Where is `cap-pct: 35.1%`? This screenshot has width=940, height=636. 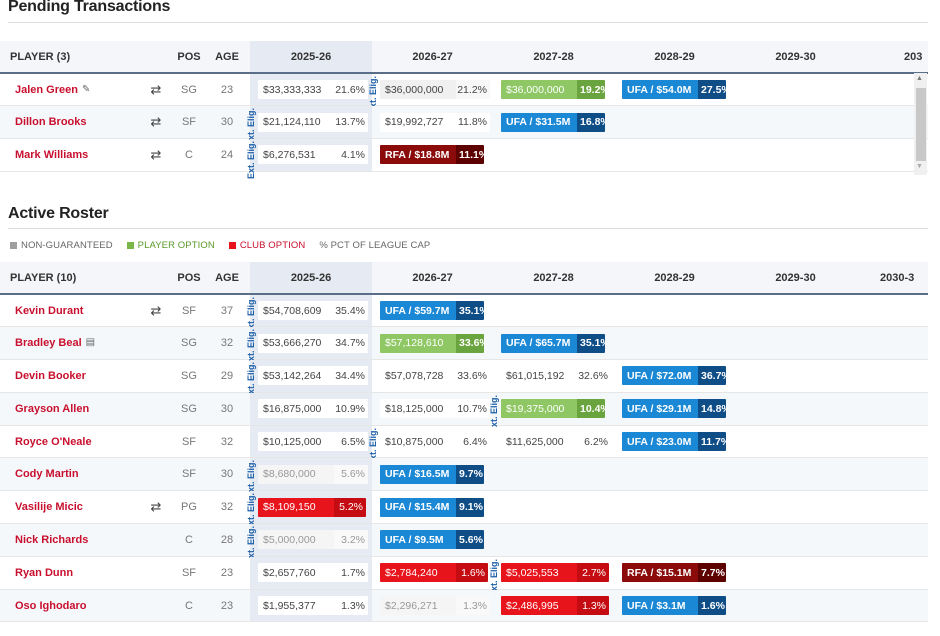 cap-pct: 35.1% is located at coordinates (591, 343).